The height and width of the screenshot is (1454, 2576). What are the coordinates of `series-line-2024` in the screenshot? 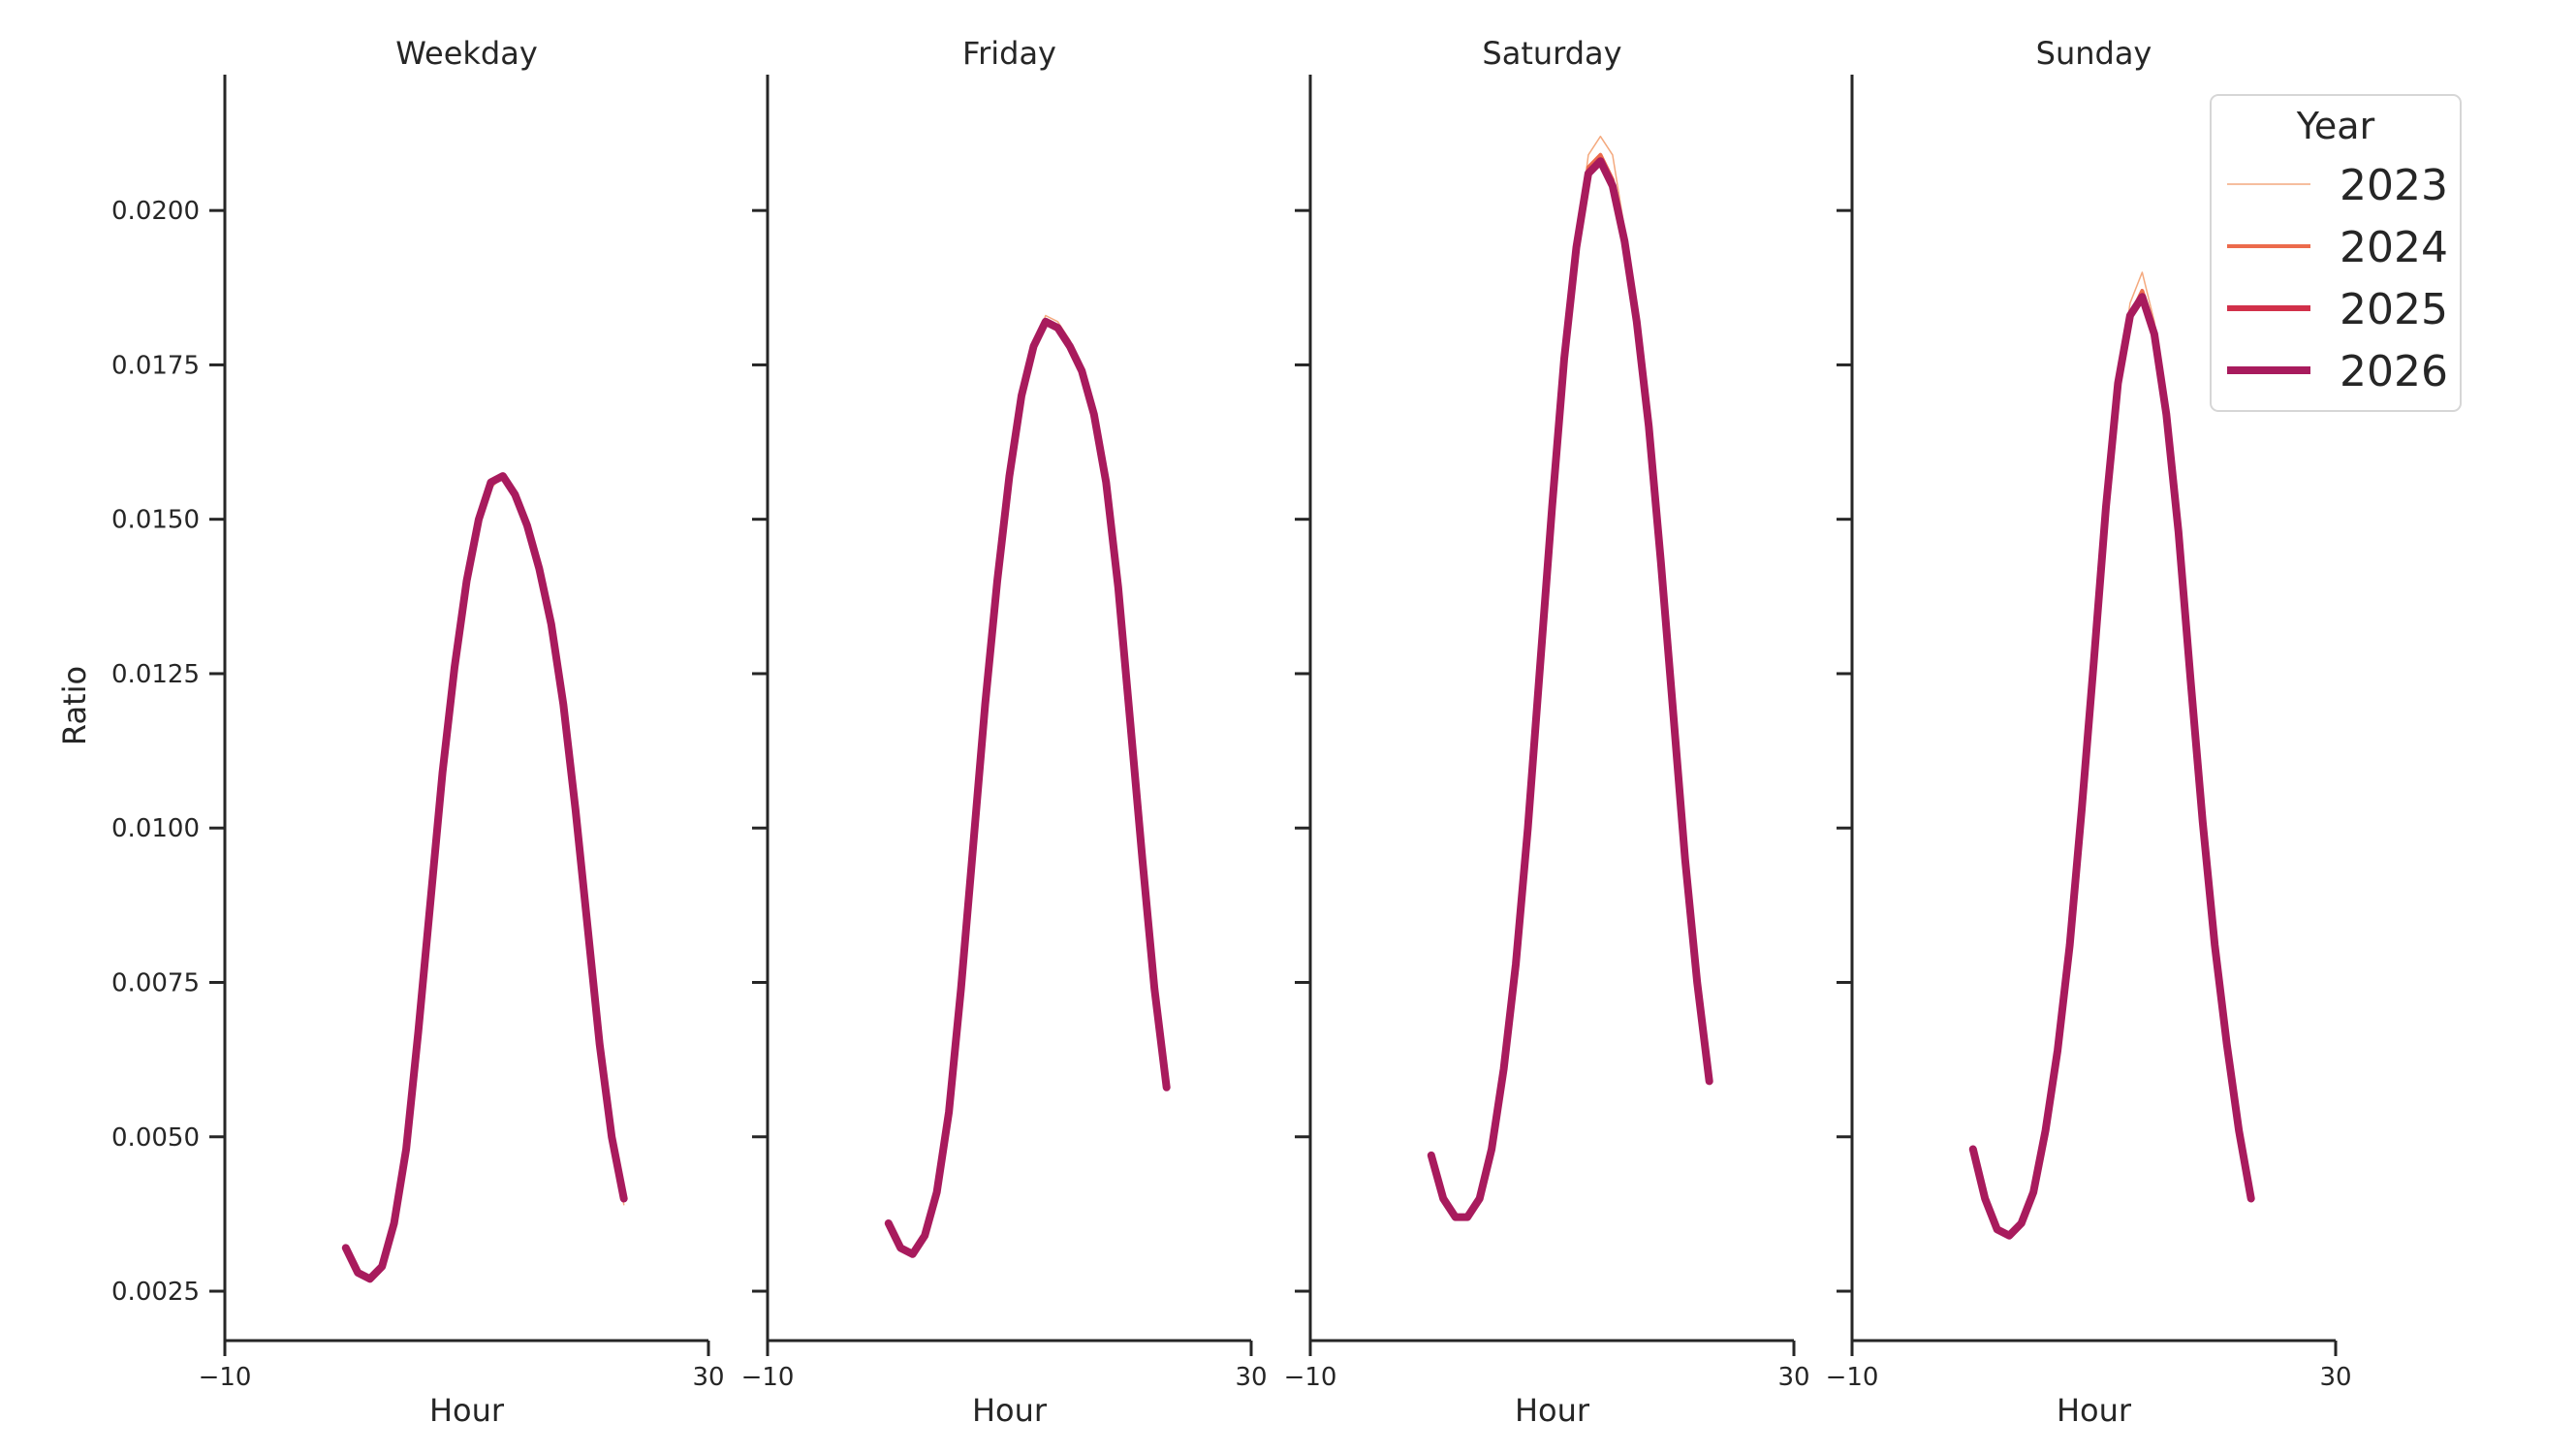 It's located at (1027, 787).